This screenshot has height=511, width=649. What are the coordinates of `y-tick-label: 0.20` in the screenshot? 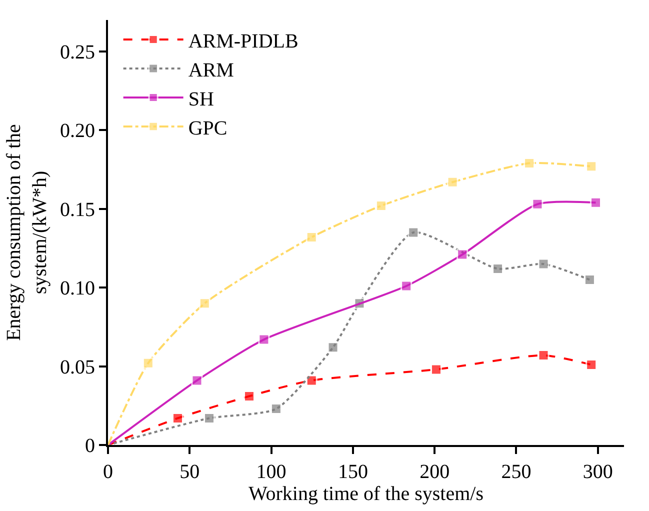 It's located at (77, 131).